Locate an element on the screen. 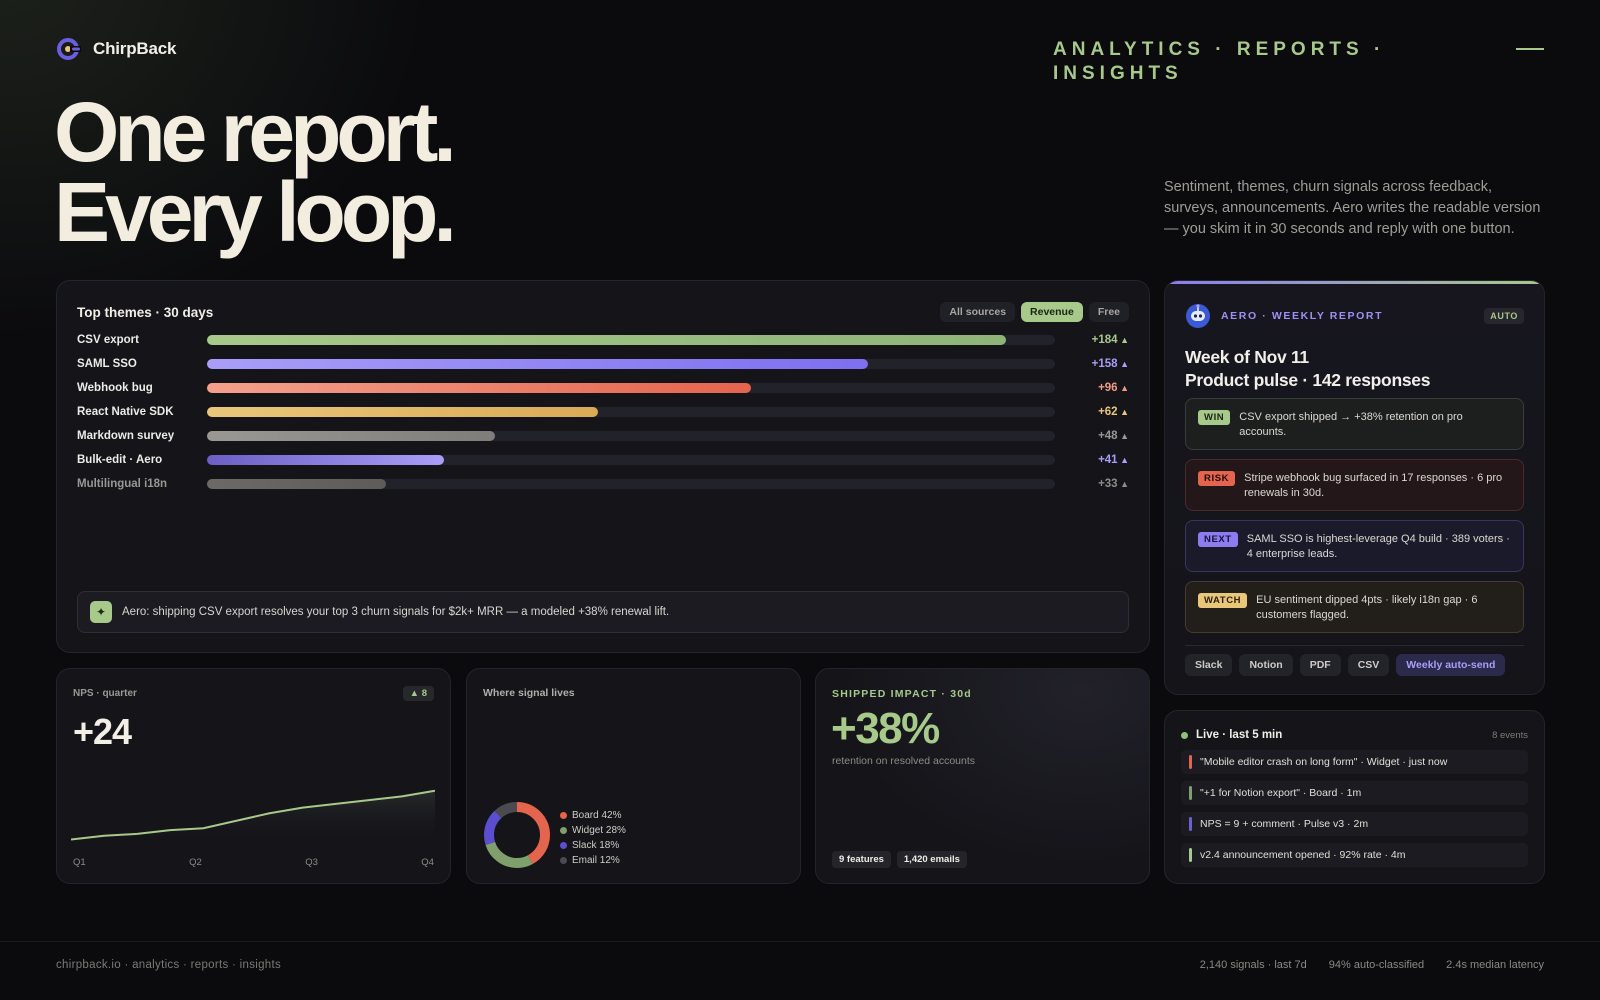  insight-tag: WIN is located at coordinates (1214, 417).